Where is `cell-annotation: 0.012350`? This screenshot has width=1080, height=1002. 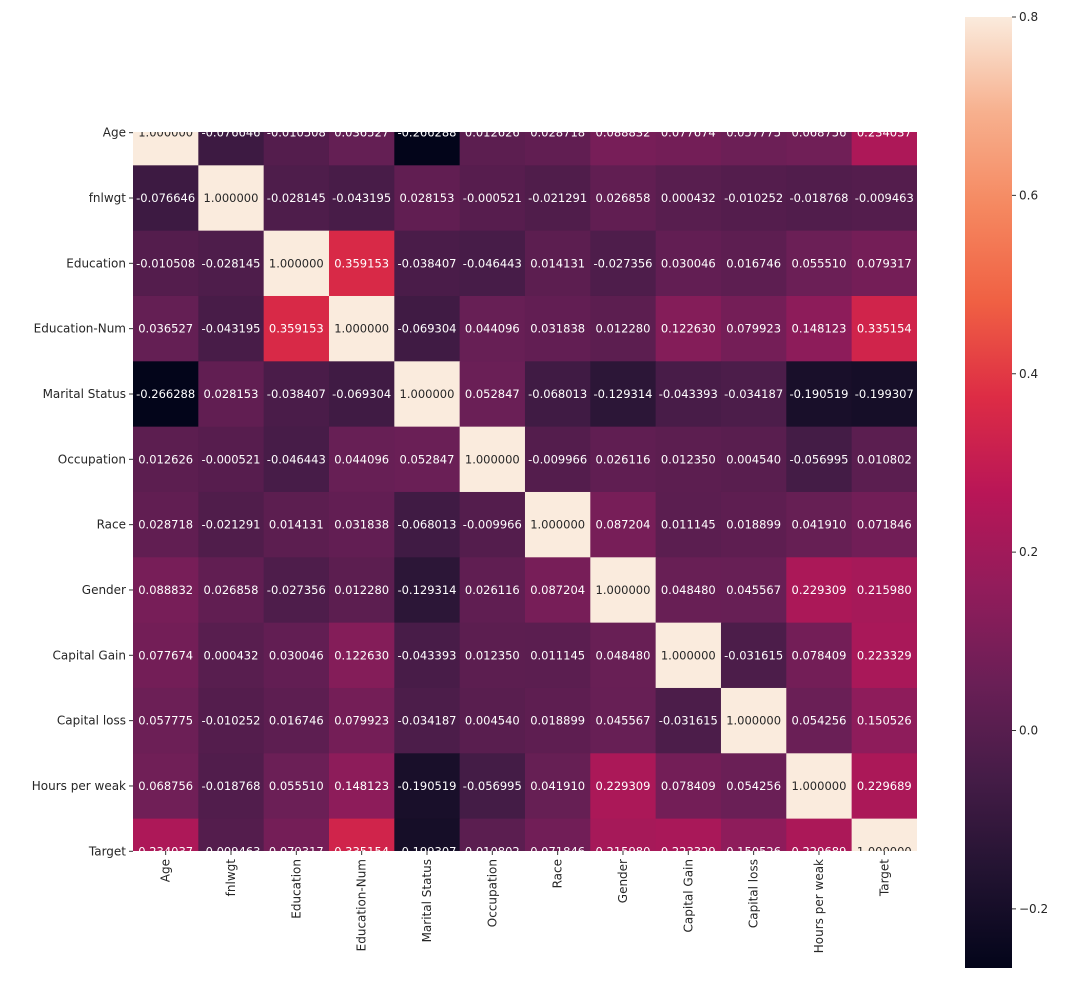
cell-annotation: 0.012350 is located at coordinates (492, 655).